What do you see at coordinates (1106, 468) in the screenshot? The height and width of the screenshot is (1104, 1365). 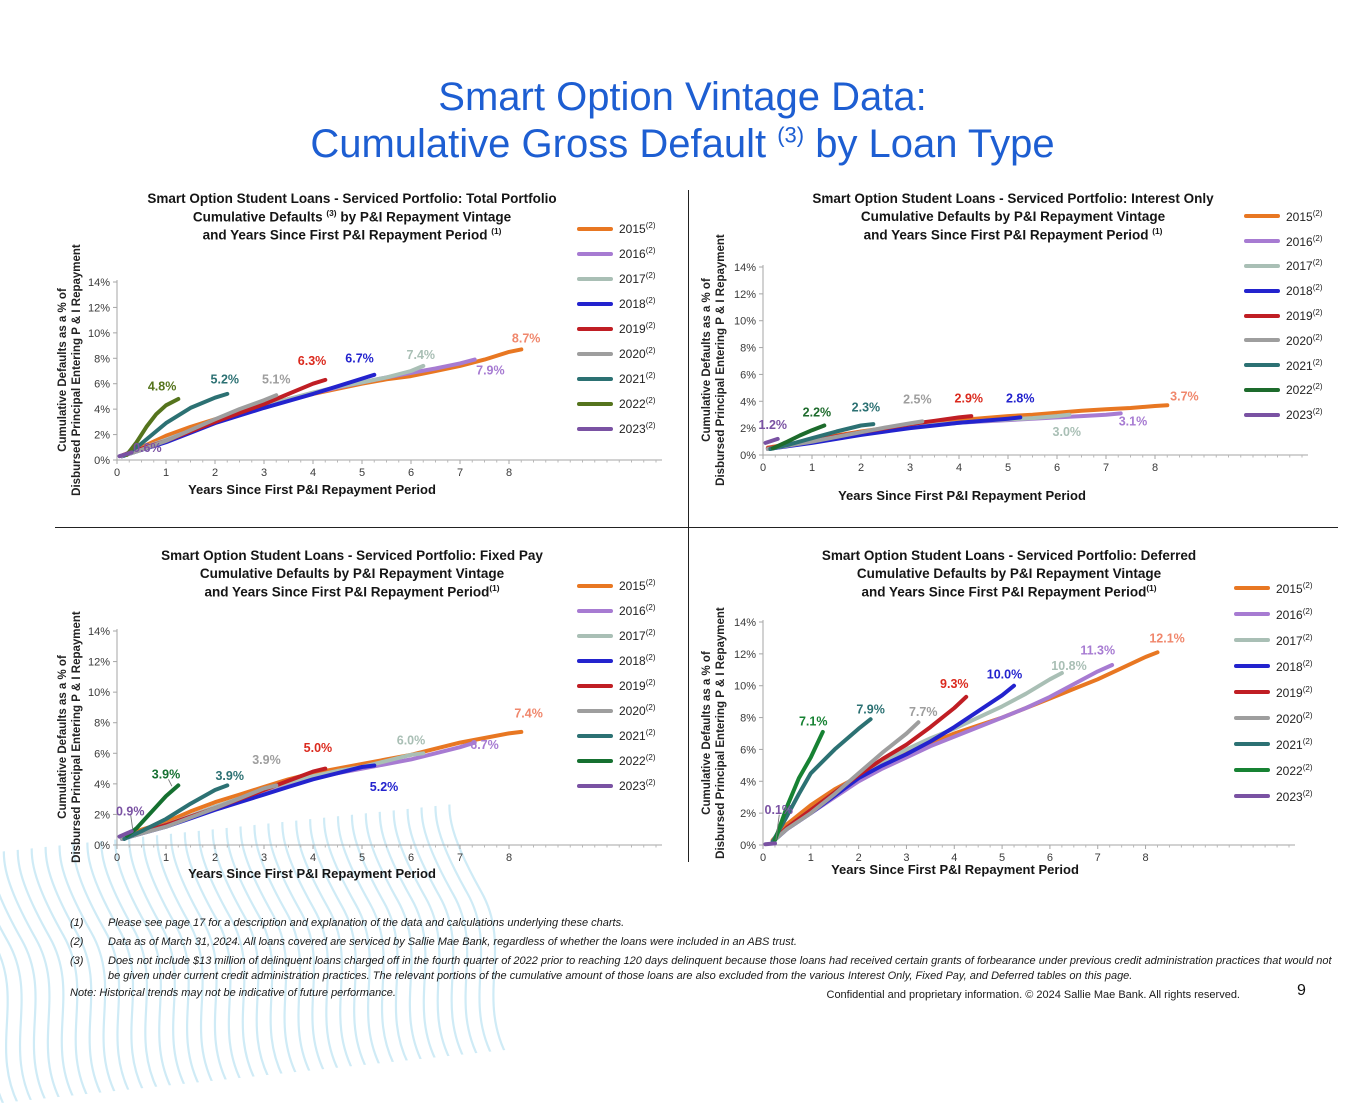 I see `x-tick-label: 7` at bounding box center [1106, 468].